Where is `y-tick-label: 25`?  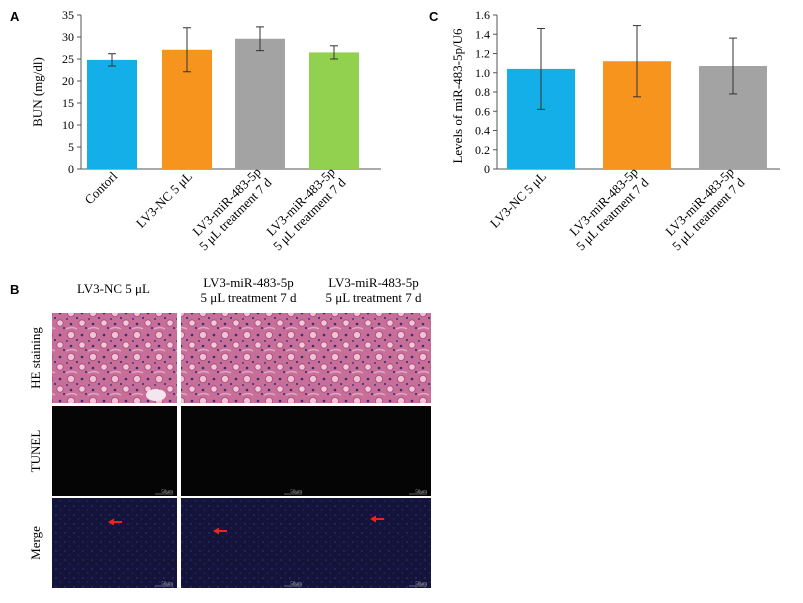
y-tick-label: 25 is located at coordinates (68, 59).